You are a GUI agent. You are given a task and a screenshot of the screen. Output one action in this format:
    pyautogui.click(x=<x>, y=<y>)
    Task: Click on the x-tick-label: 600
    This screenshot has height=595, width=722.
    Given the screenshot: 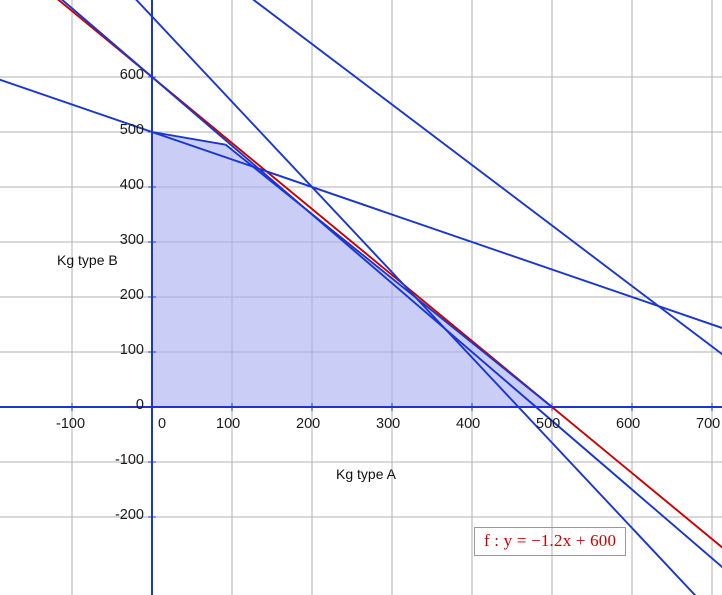 What is the action you would take?
    pyautogui.click(x=628, y=424)
    